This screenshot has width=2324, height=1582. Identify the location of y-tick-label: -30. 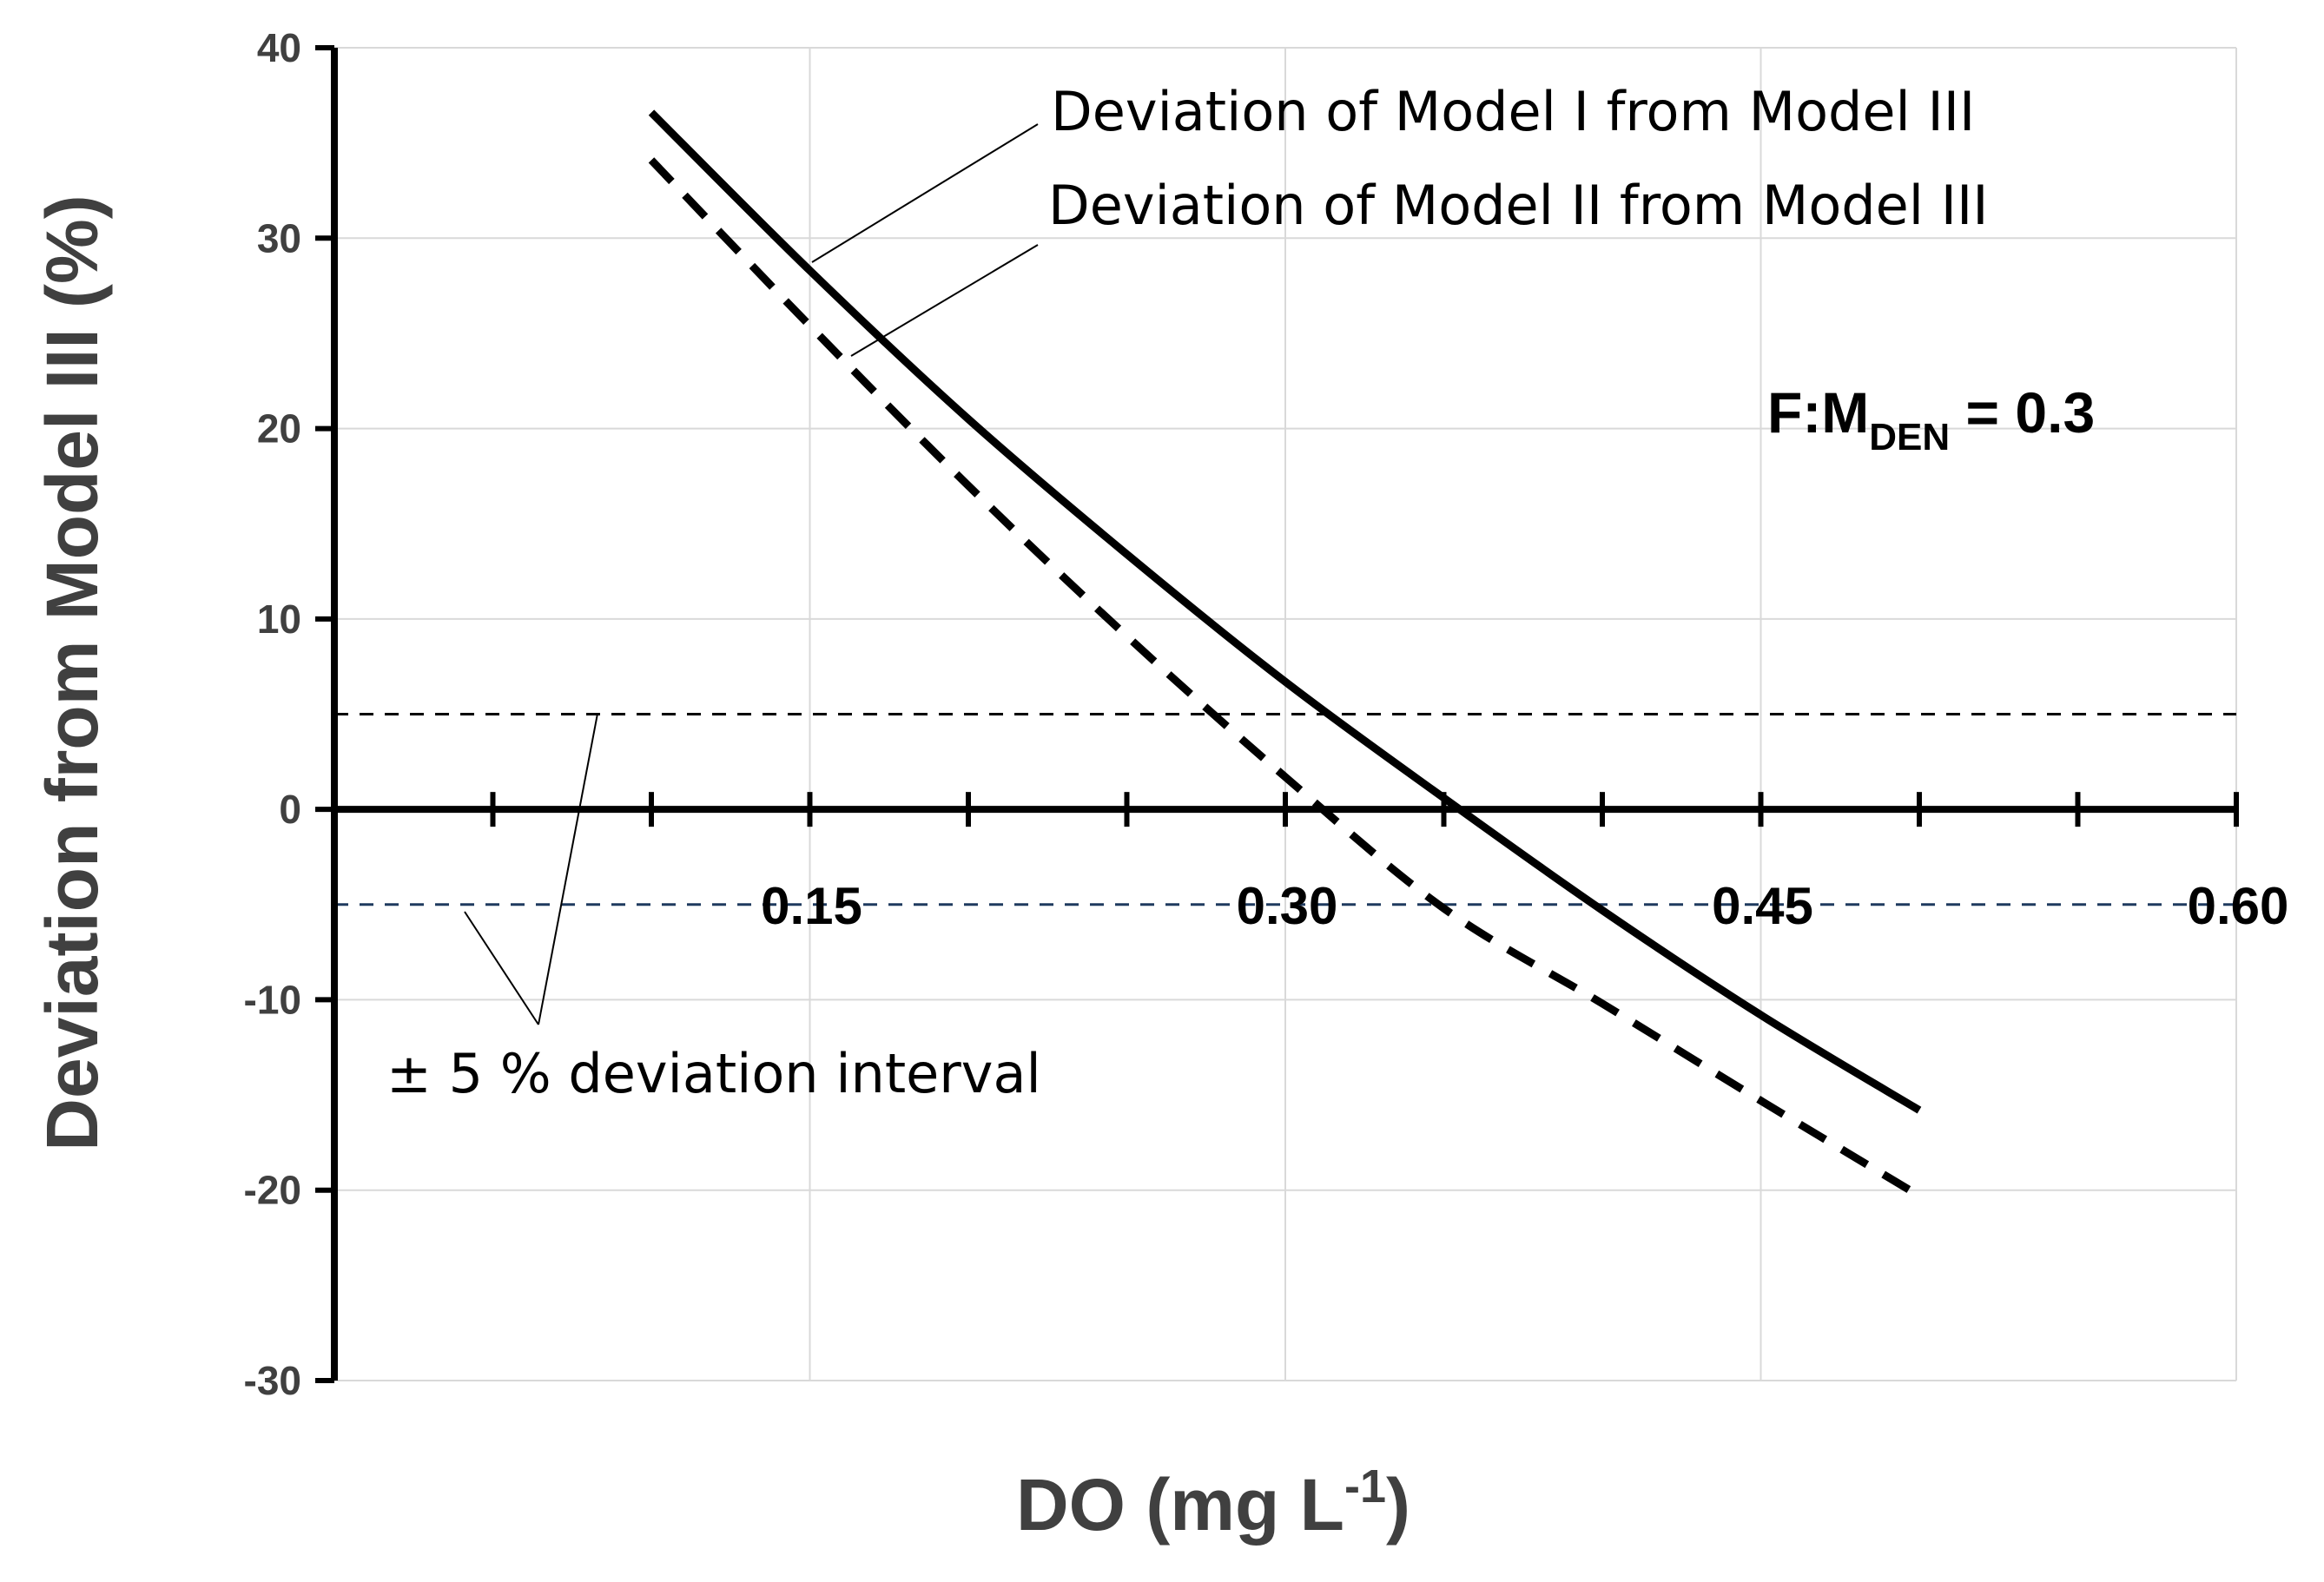
(272, 1380).